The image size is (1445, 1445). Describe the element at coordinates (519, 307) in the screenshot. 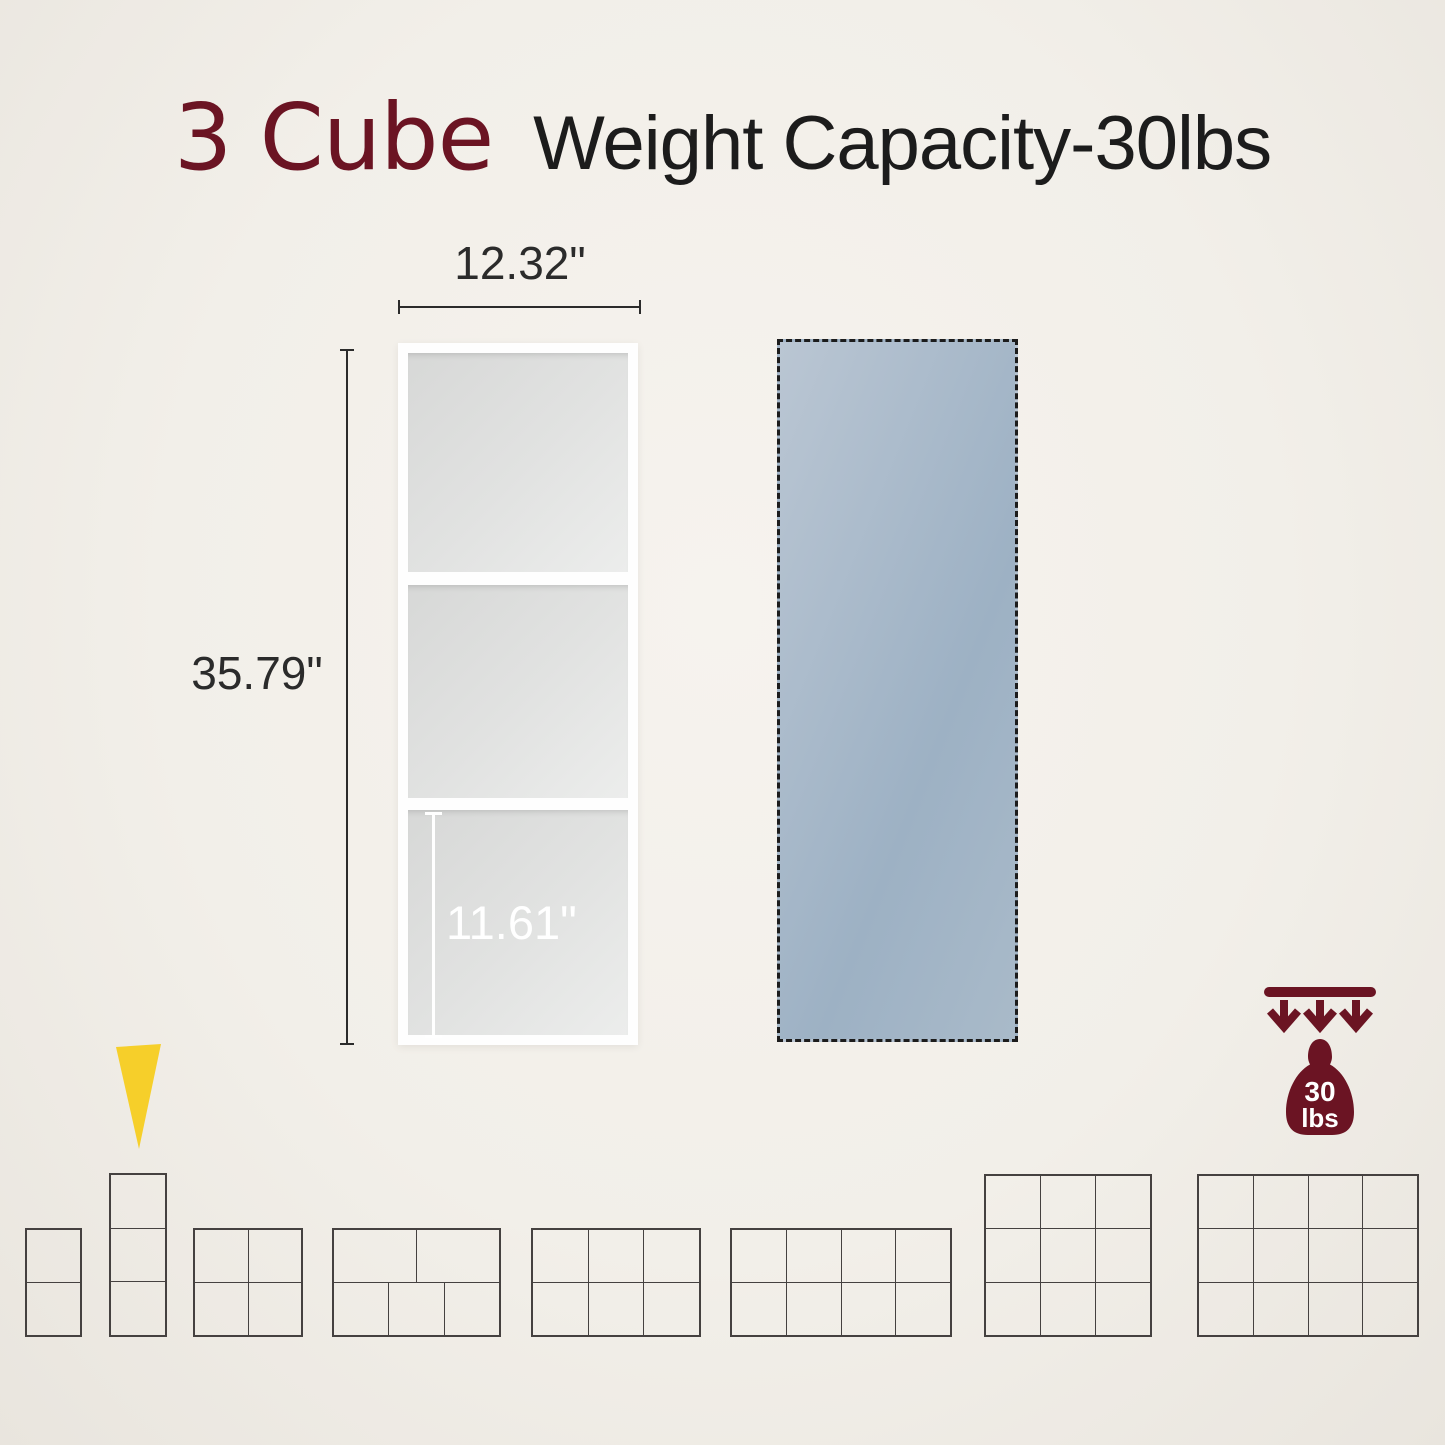

I see `width-dimension-line` at that location.